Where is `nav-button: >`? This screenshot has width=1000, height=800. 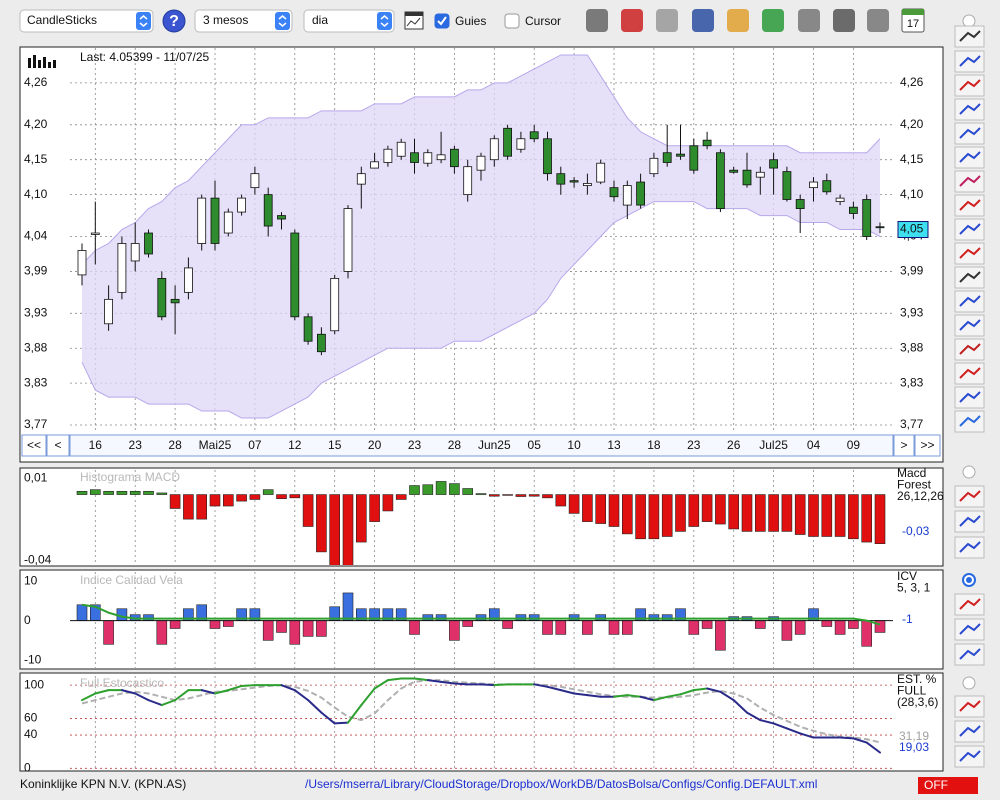 nav-button: > is located at coordinates (904, 445).